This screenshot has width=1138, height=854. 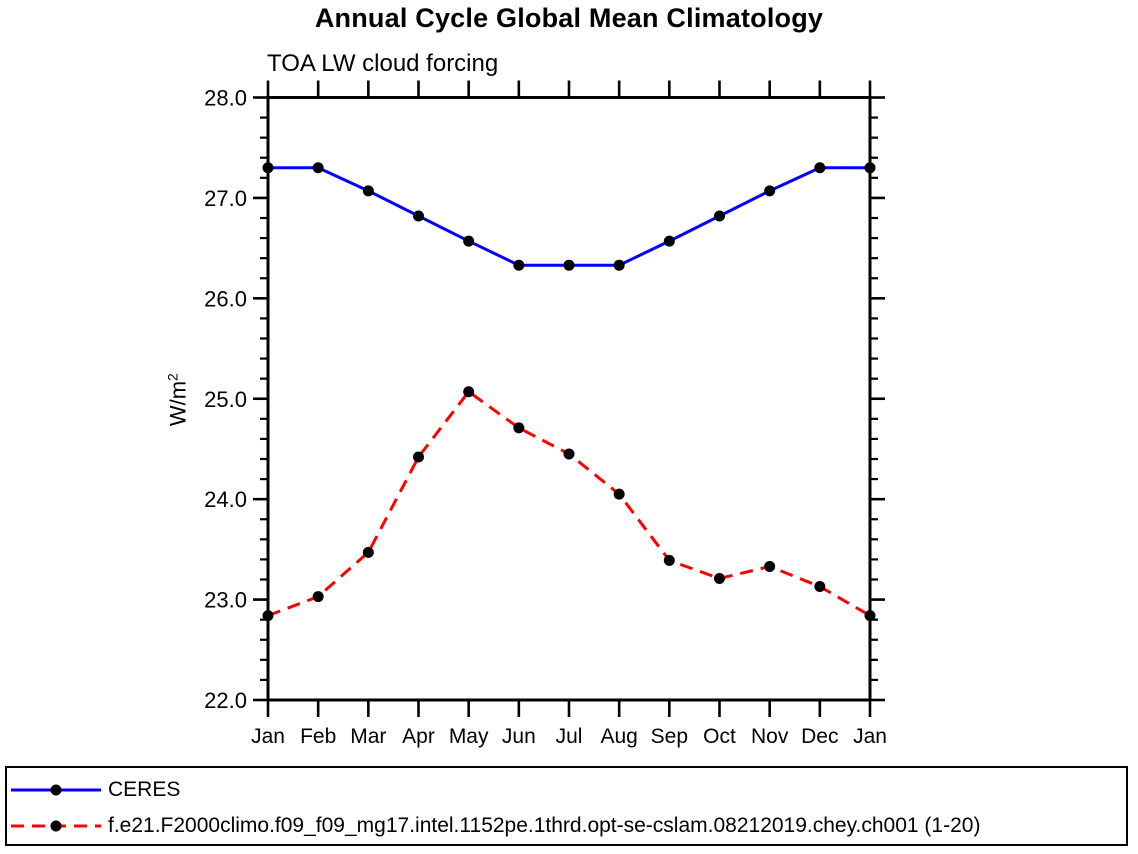 I want to click on legend-label-ceres: CERES, so click(x=144, y=789).